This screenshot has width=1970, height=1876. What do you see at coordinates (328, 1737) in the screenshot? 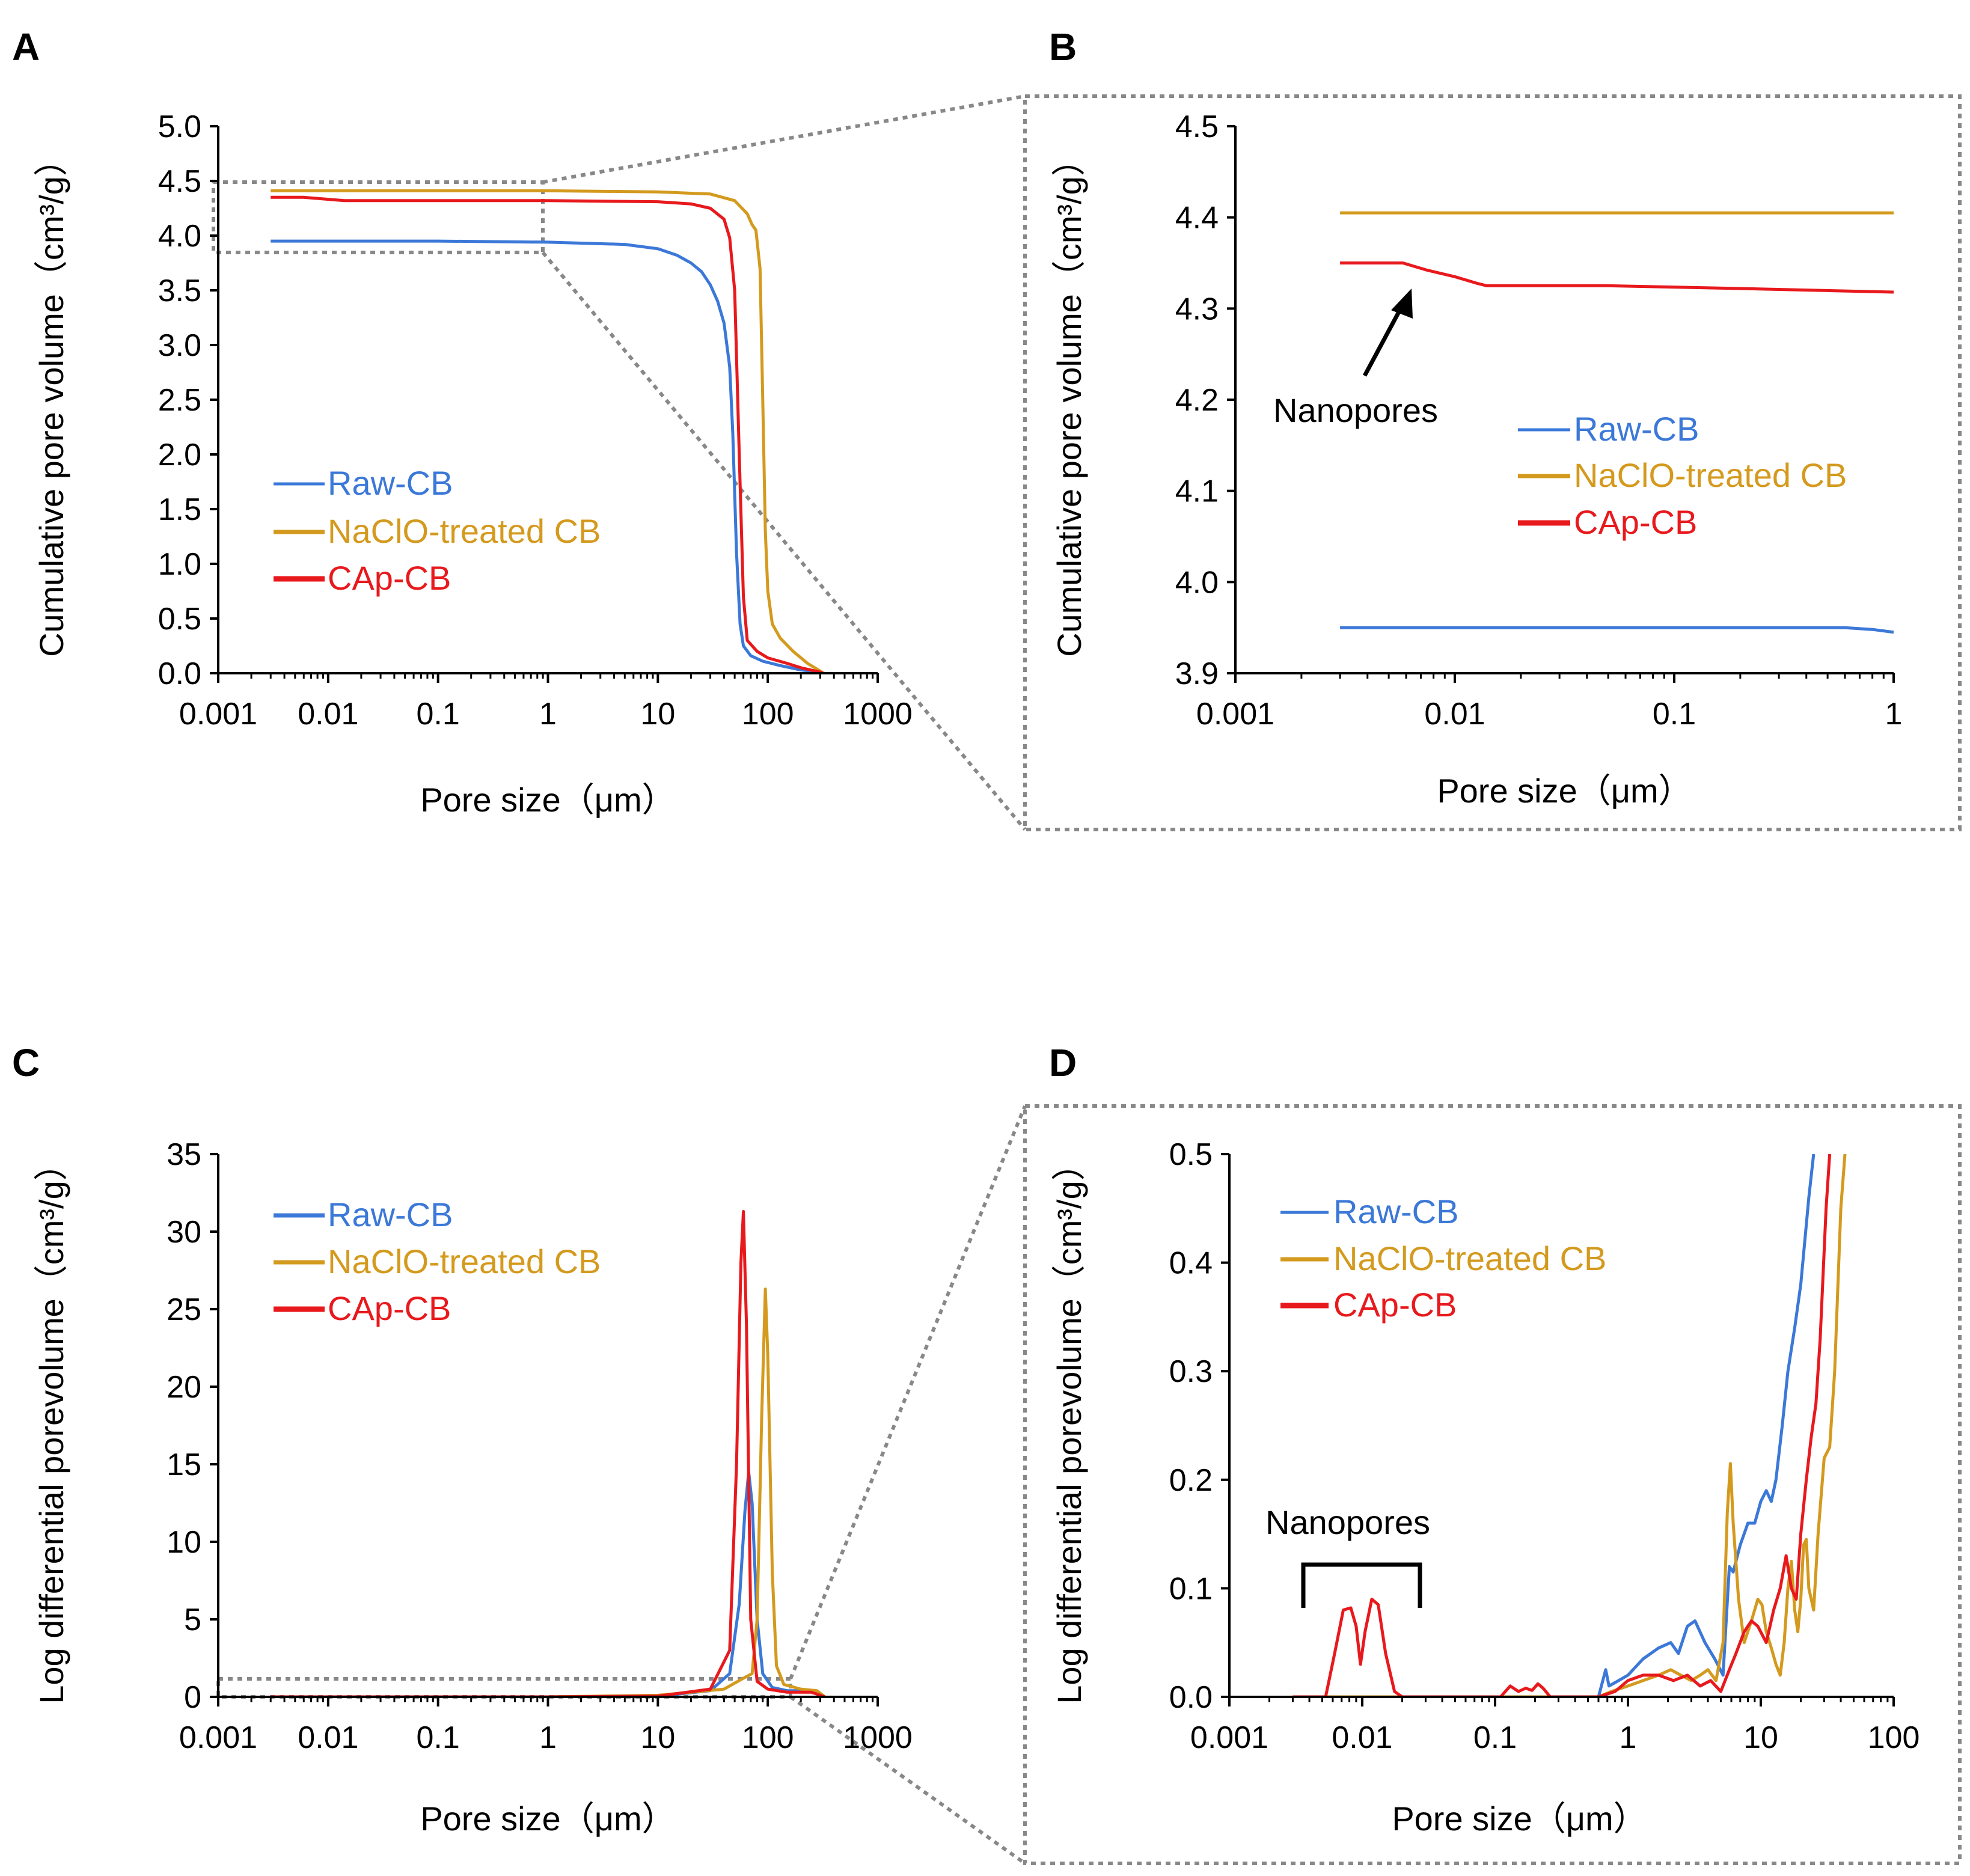
I see `x-tick-label-c: 0.01` at bounding box center [328, 1737].